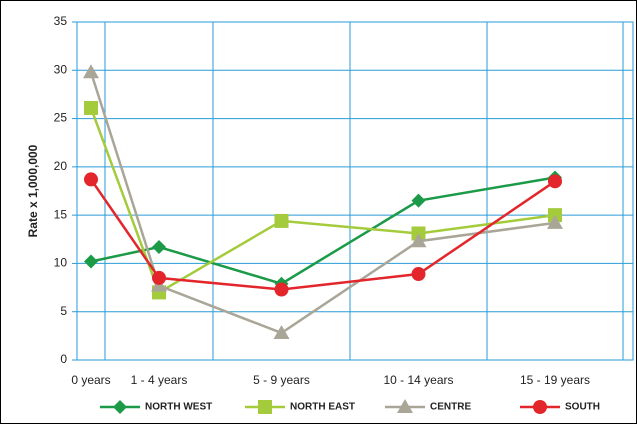 This screenshot has height=424, width=637. I want to click on y-tick-label: 20, so click(61, 166).